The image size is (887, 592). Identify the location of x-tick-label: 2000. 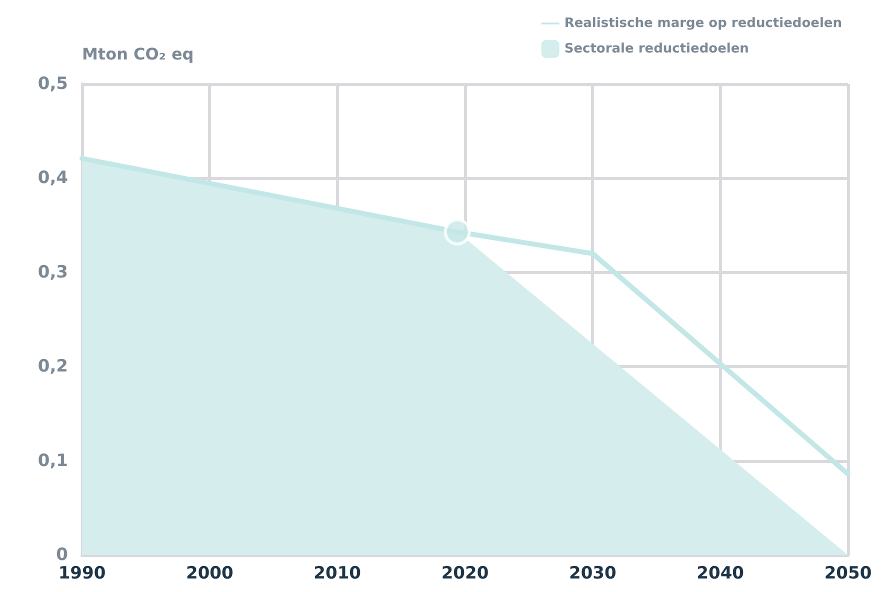
(210, 574).